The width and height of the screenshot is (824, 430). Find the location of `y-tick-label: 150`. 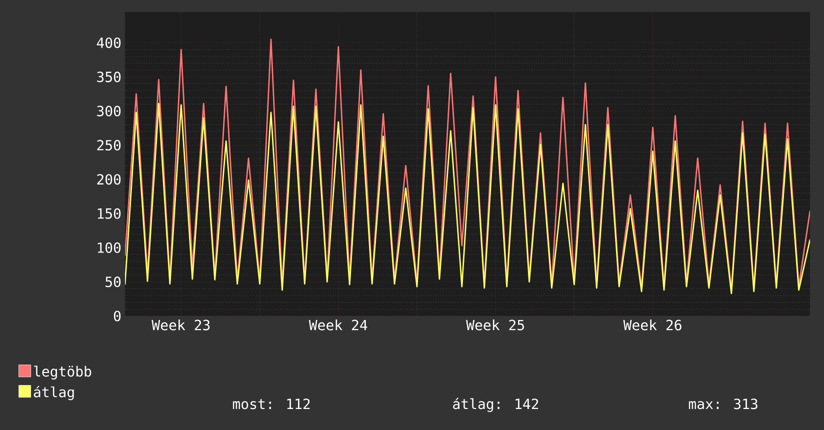

y-tick-label: 150 is located at coordinates (109, 213).